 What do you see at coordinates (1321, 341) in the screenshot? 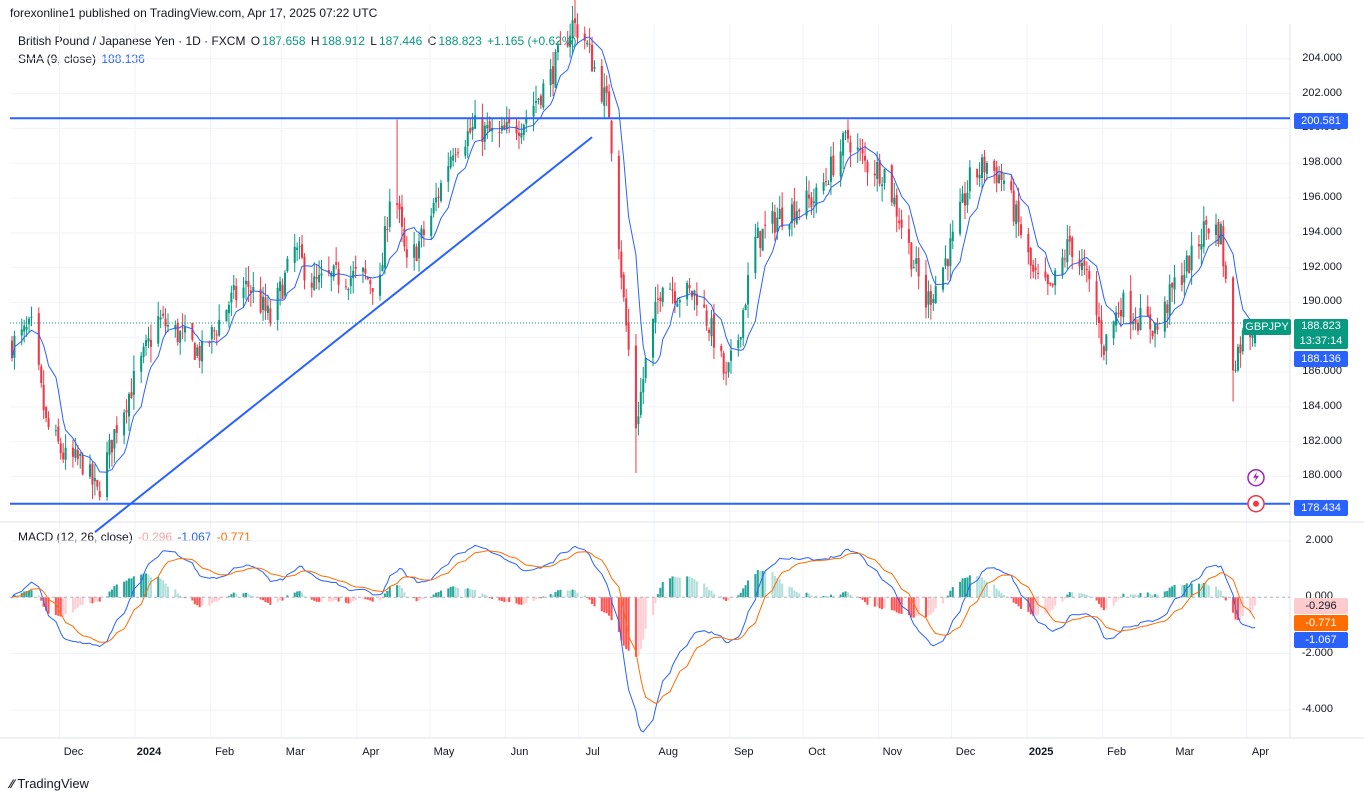
I see `bar-countdown: 13:37:14` at bounding box center [1321, 341].